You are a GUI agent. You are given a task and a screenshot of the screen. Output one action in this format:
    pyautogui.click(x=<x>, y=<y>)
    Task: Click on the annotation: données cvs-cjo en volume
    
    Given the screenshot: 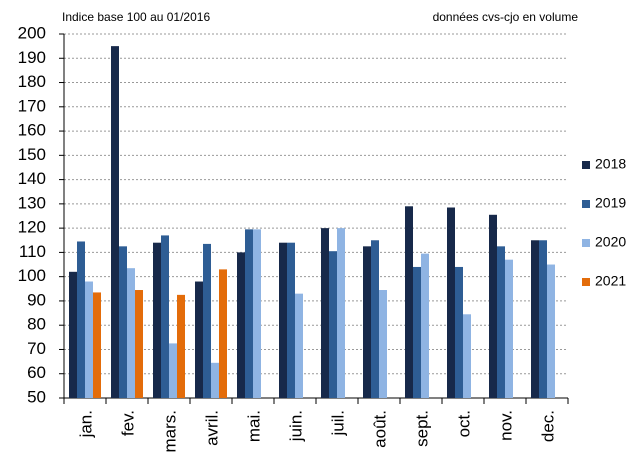 What is the action you would take?
    pyautogui.click(x=506, y=17)
    